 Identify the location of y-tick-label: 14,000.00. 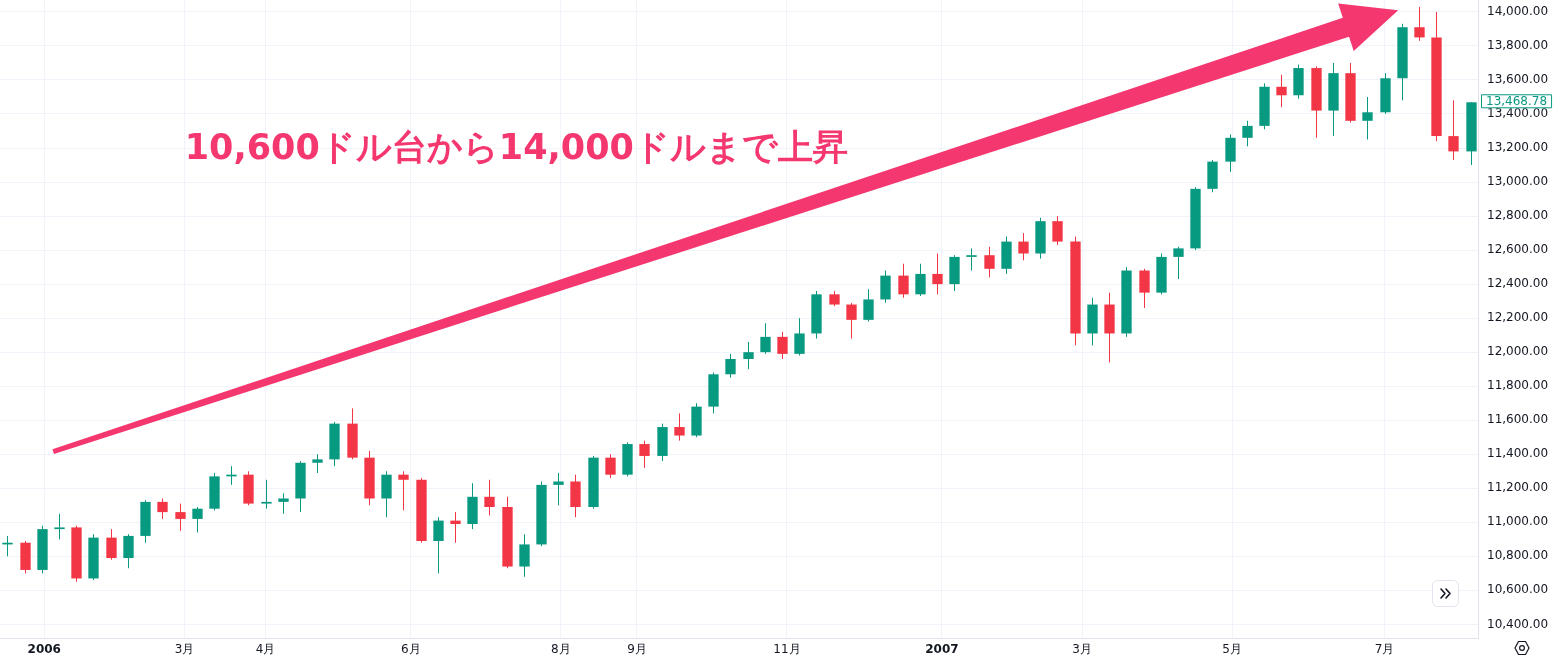
(1518, 11).